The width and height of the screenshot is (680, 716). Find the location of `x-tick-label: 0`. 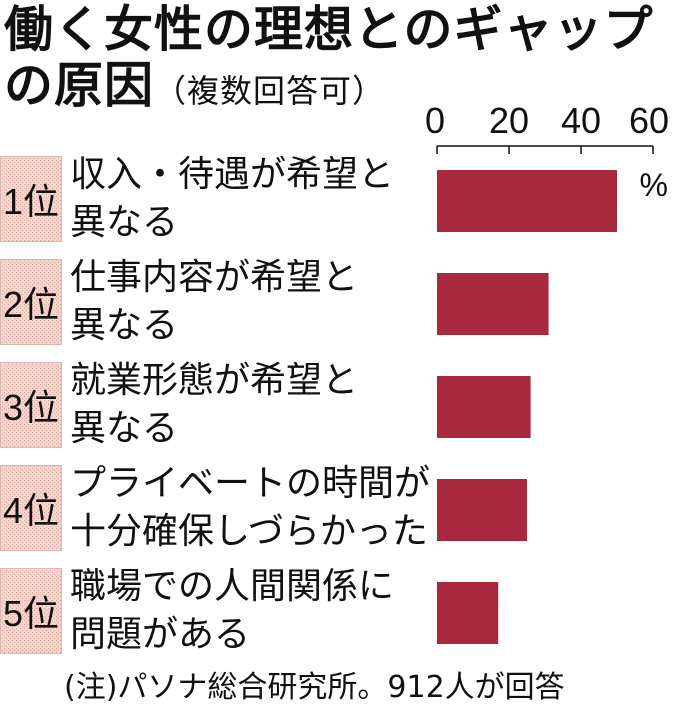

x-tick-label: 0 is located at coordinates (435, 120).